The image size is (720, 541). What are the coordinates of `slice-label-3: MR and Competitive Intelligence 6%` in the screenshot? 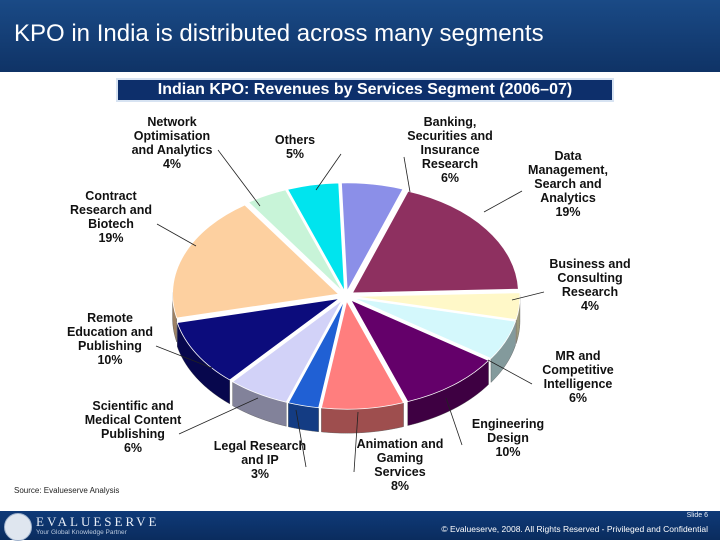 It's located at (578, 377).